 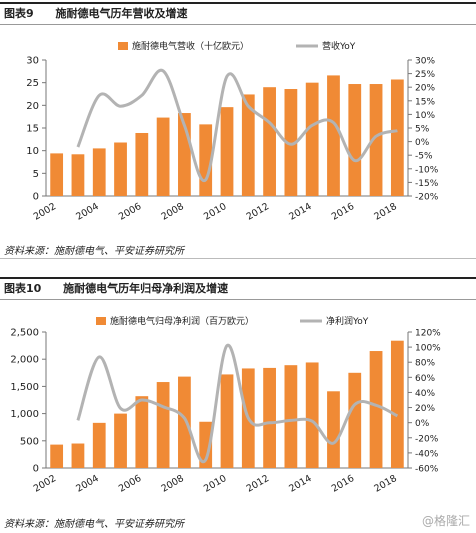 I want to click on figure-1-source: 资料来源：施耐德电气、平安证券研究所, so click(x=94, y=251).